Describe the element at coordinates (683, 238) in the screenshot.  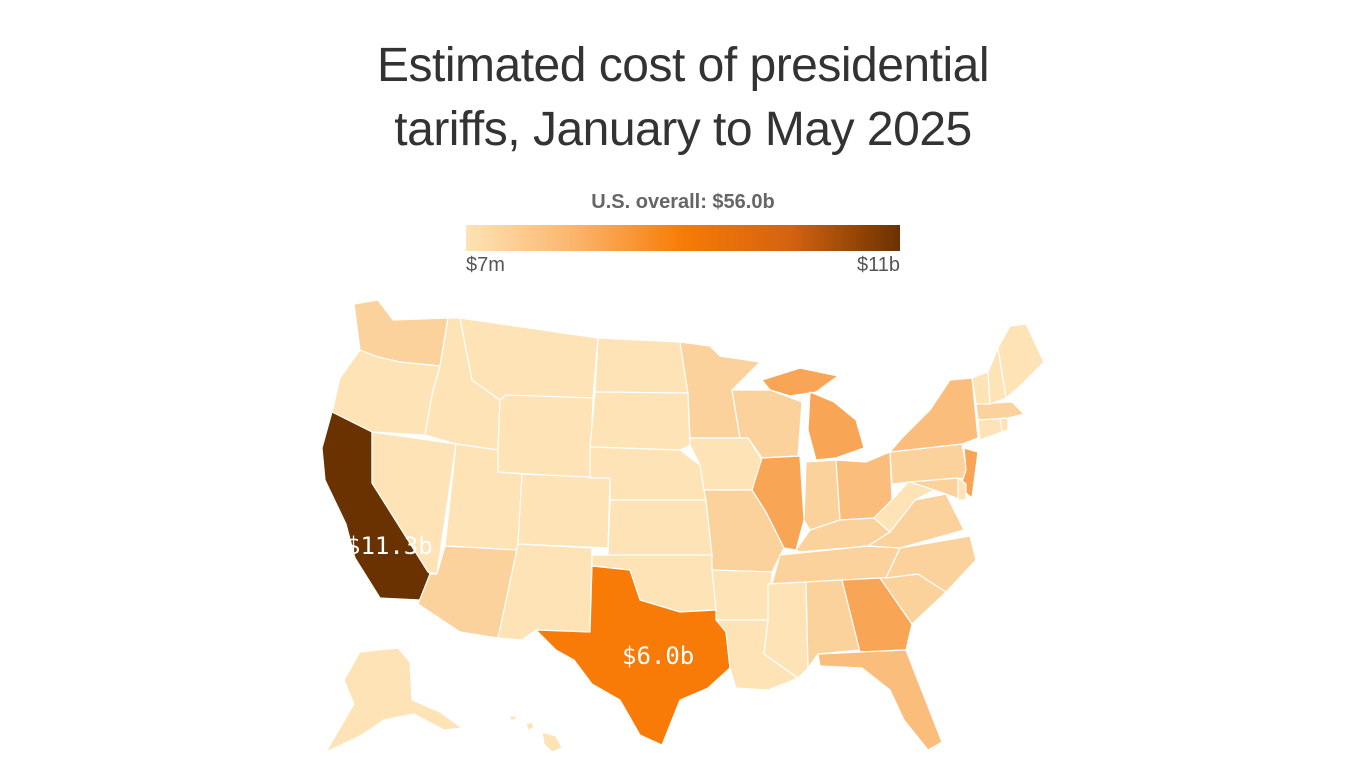
I see `legend-gradient-bar` at that location.